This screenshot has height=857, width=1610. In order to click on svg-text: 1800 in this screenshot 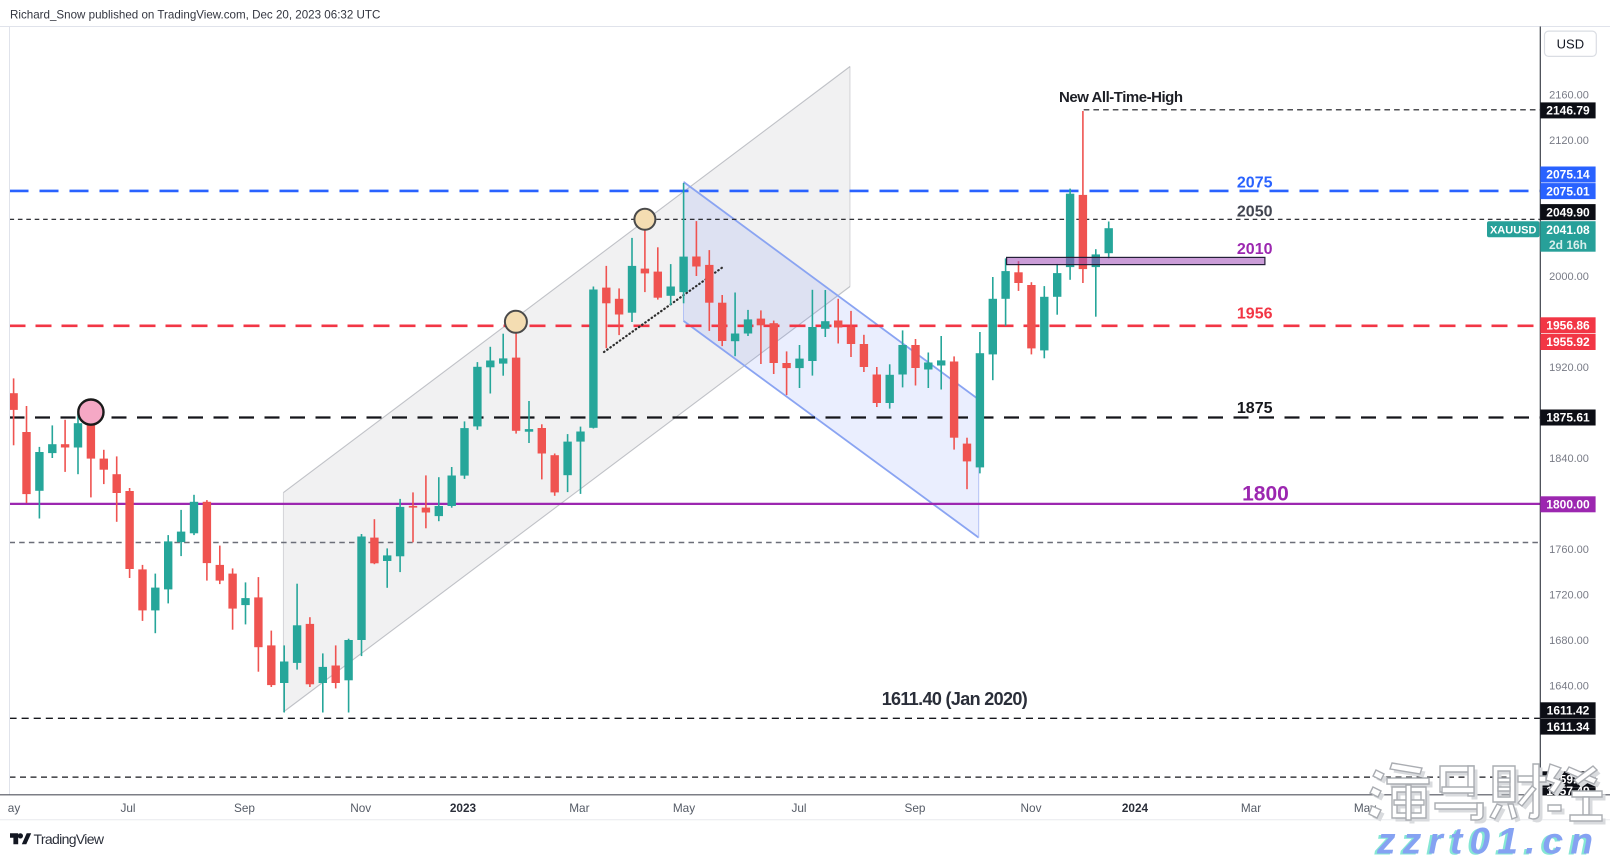, I will do `click(1265, 493)`.